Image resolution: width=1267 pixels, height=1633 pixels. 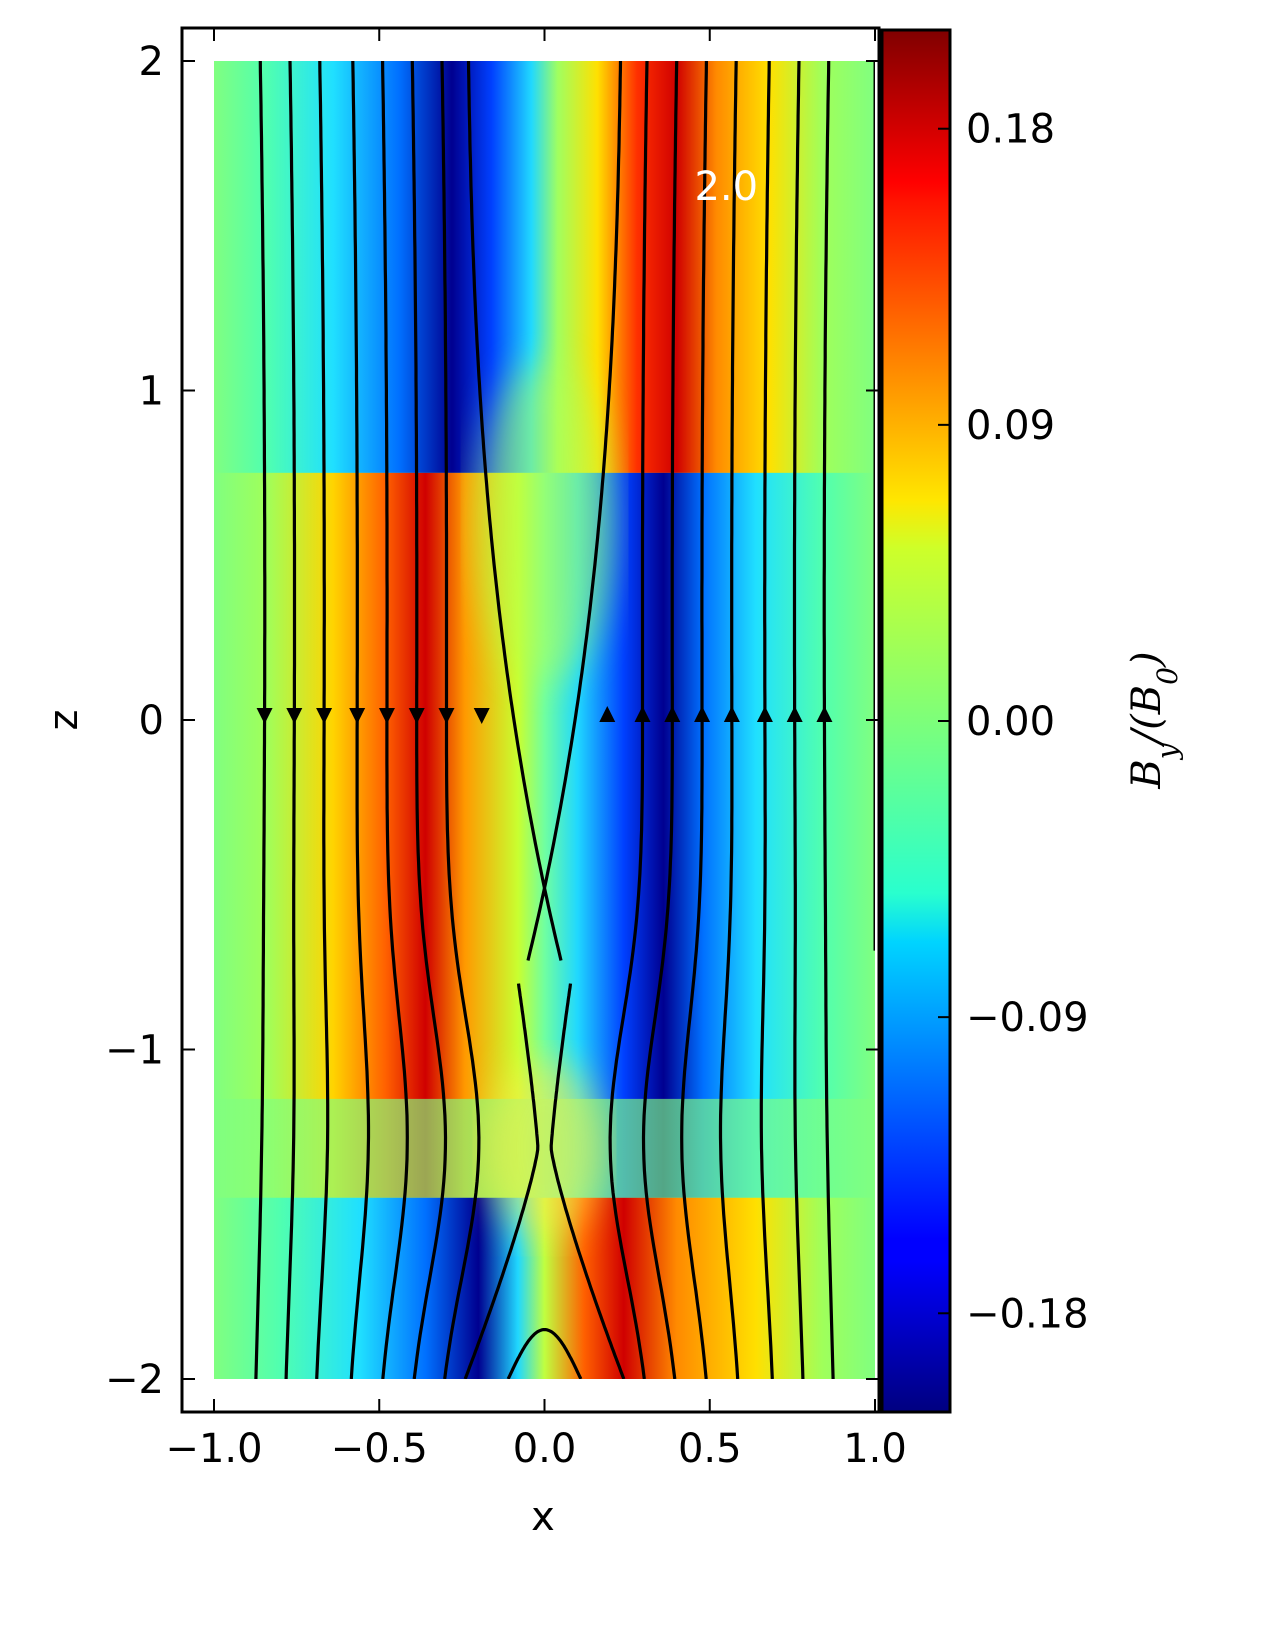 I want to click on contour-annotation: 2.0, so click(x=726, y=187).